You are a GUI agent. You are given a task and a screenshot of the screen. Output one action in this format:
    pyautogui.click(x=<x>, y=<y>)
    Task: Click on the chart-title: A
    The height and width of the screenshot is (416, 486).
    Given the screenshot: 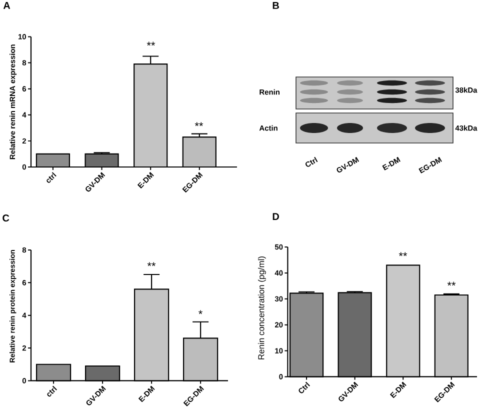 What is the action you would take?
    pyautogui.click(x=6, y=5)
    